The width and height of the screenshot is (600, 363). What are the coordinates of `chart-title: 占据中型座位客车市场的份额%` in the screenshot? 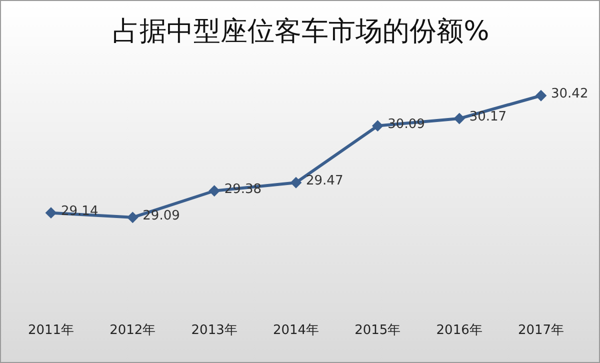 It's located at (301, 32).